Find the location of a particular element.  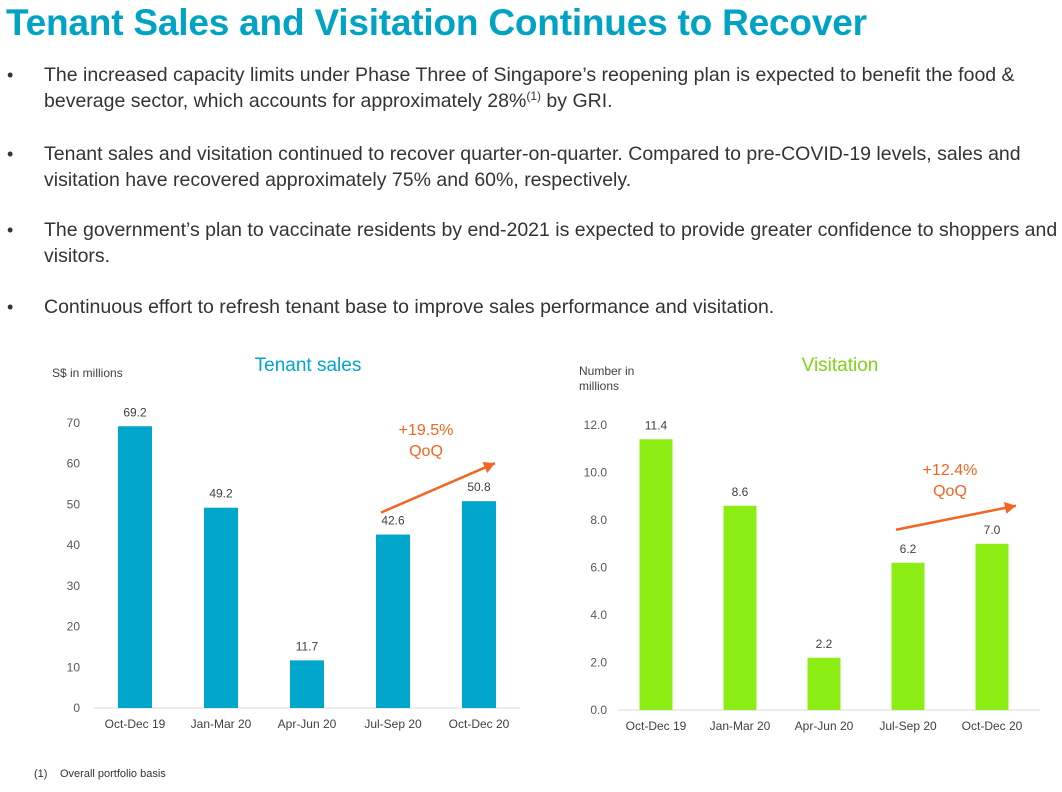

y-tick-label: 12.0 is located at coordinates (596, 425).